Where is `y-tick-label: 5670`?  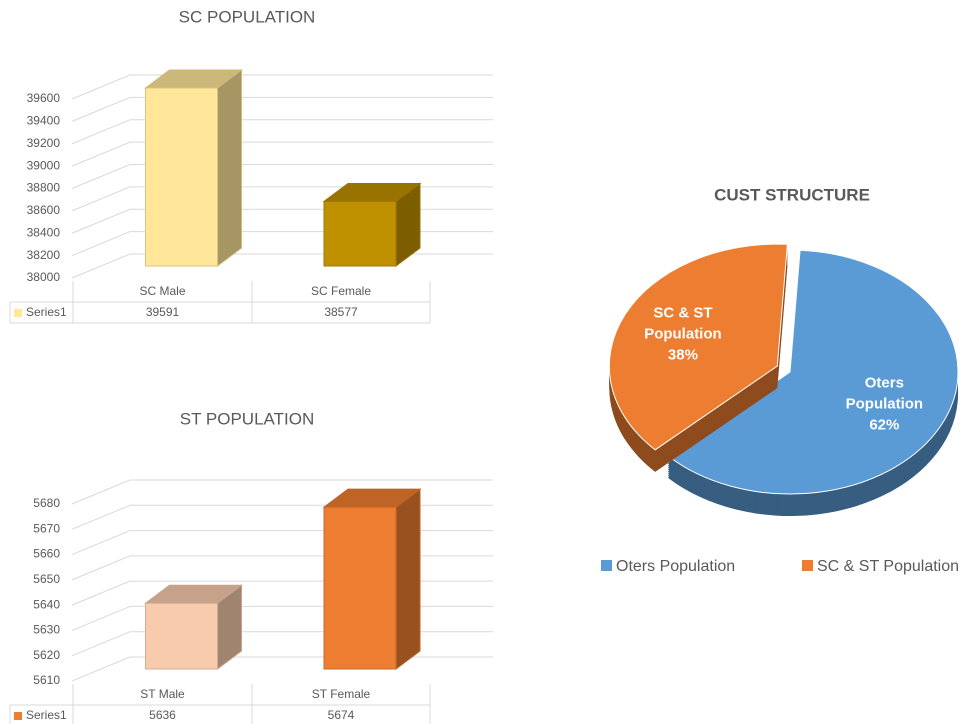
y-tick-label: 5670 is located at coordinates (46, 528).